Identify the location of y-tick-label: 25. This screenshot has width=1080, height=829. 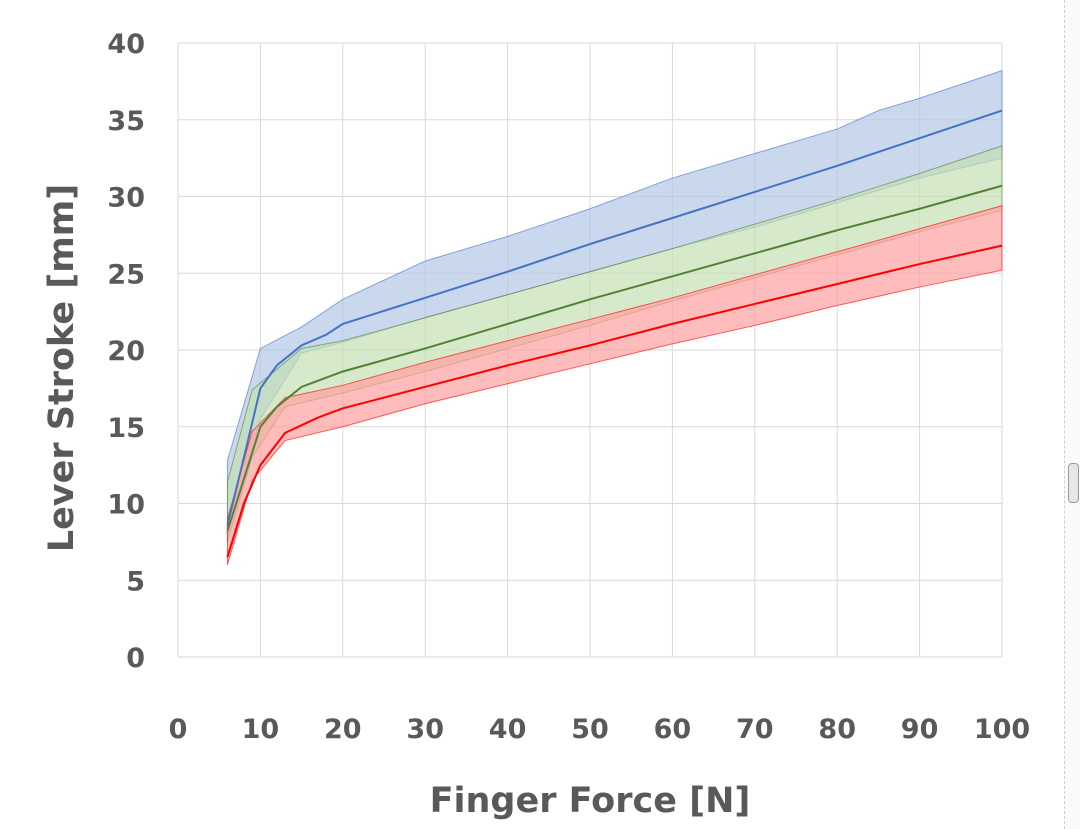
(126, 274).